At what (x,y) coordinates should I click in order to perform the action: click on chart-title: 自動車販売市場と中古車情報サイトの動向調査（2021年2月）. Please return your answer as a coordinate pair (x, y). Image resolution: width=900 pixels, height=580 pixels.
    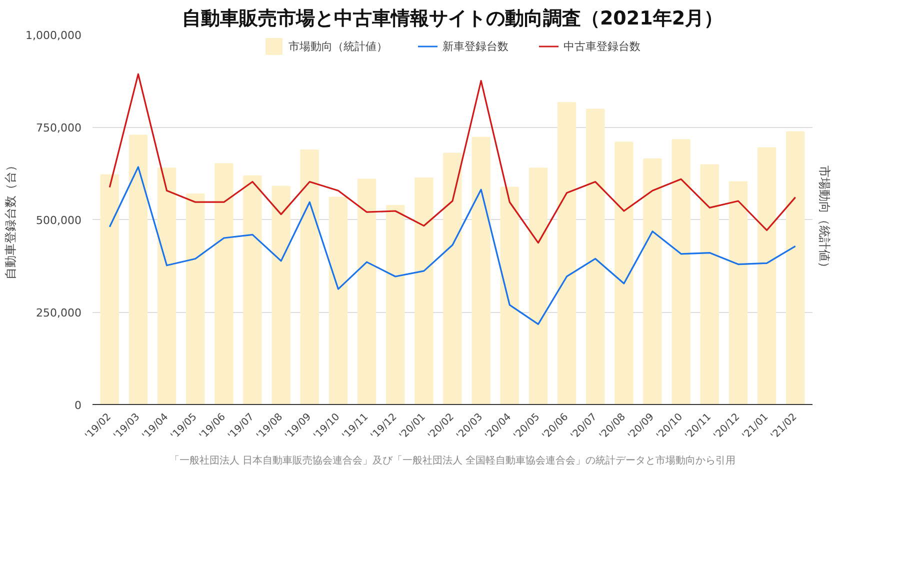
    Looking at the image, I should click on (453, 19).